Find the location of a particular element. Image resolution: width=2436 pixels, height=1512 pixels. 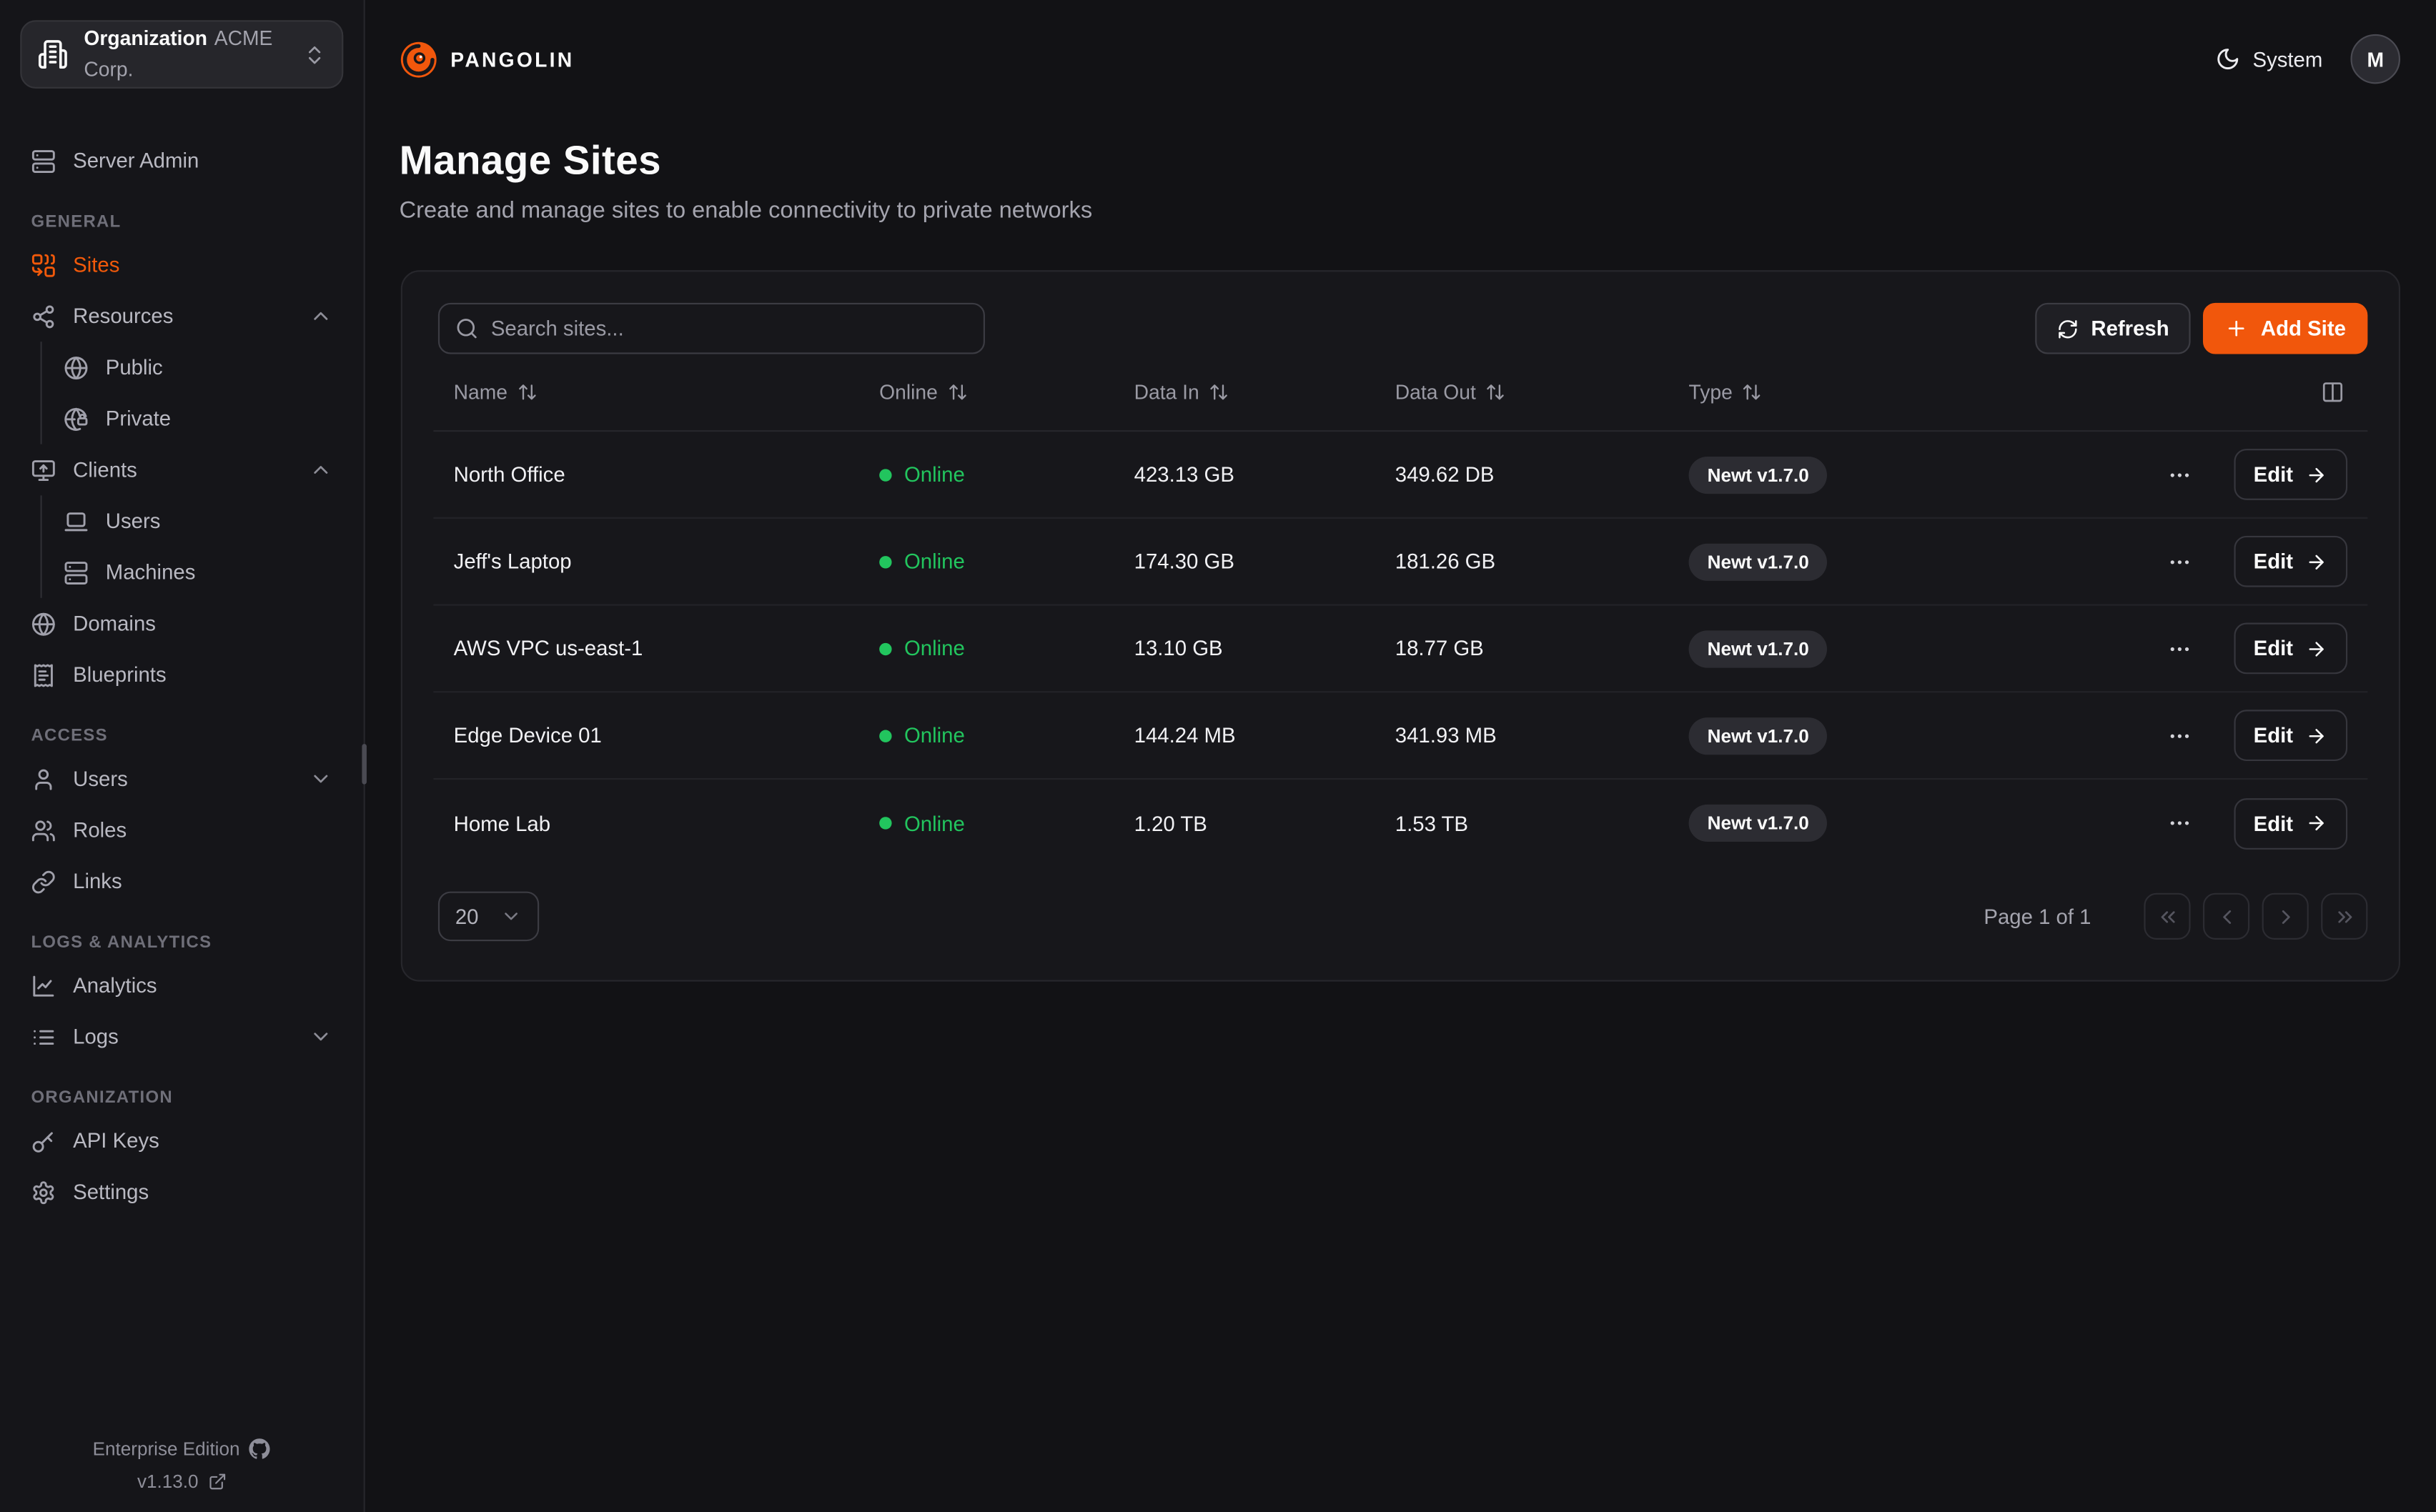

sidebar-item-roles: Roles is located at coordinates (182, 831).